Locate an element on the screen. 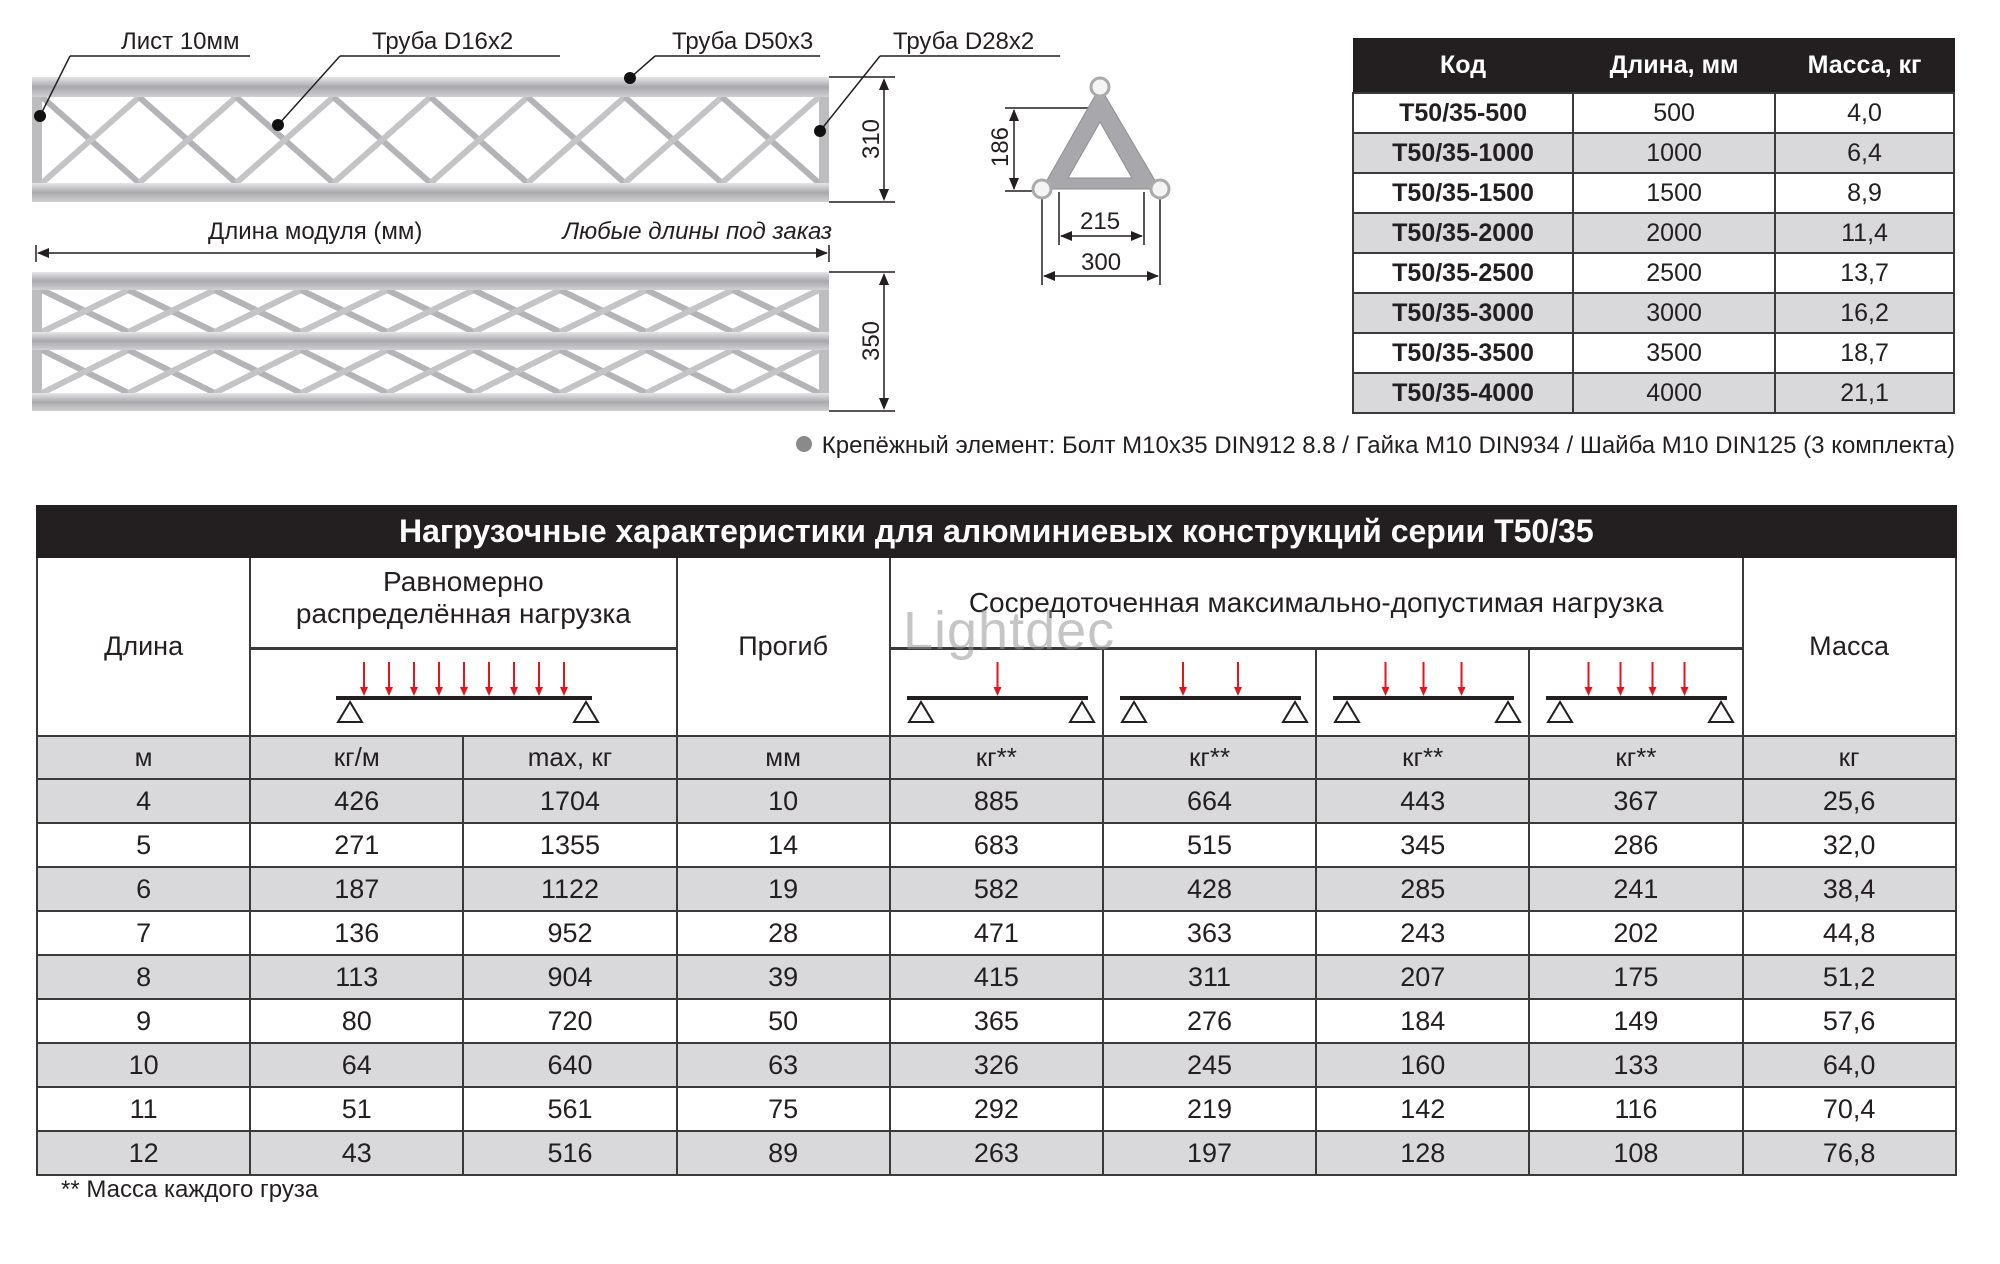 Image resolution: width=2000 pixels, height=1264 pixels. table-cell: 311 is located at coordinates (1209, 977).